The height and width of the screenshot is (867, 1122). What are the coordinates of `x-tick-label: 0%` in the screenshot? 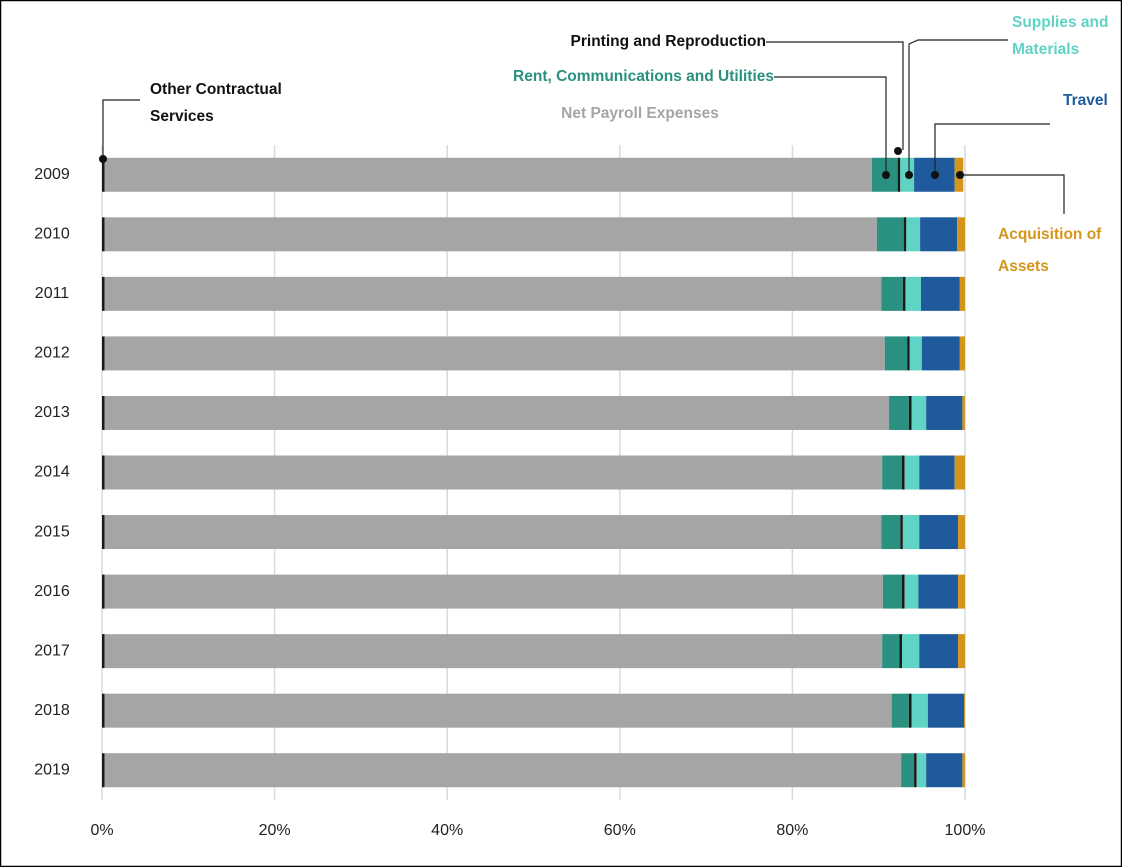 It's located at (101, 830).